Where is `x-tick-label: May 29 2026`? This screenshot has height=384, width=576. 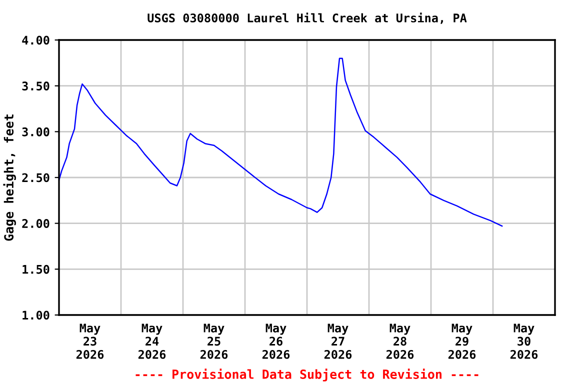
x-tick-label: May 29 2026 is located at coordinates (462, 341).